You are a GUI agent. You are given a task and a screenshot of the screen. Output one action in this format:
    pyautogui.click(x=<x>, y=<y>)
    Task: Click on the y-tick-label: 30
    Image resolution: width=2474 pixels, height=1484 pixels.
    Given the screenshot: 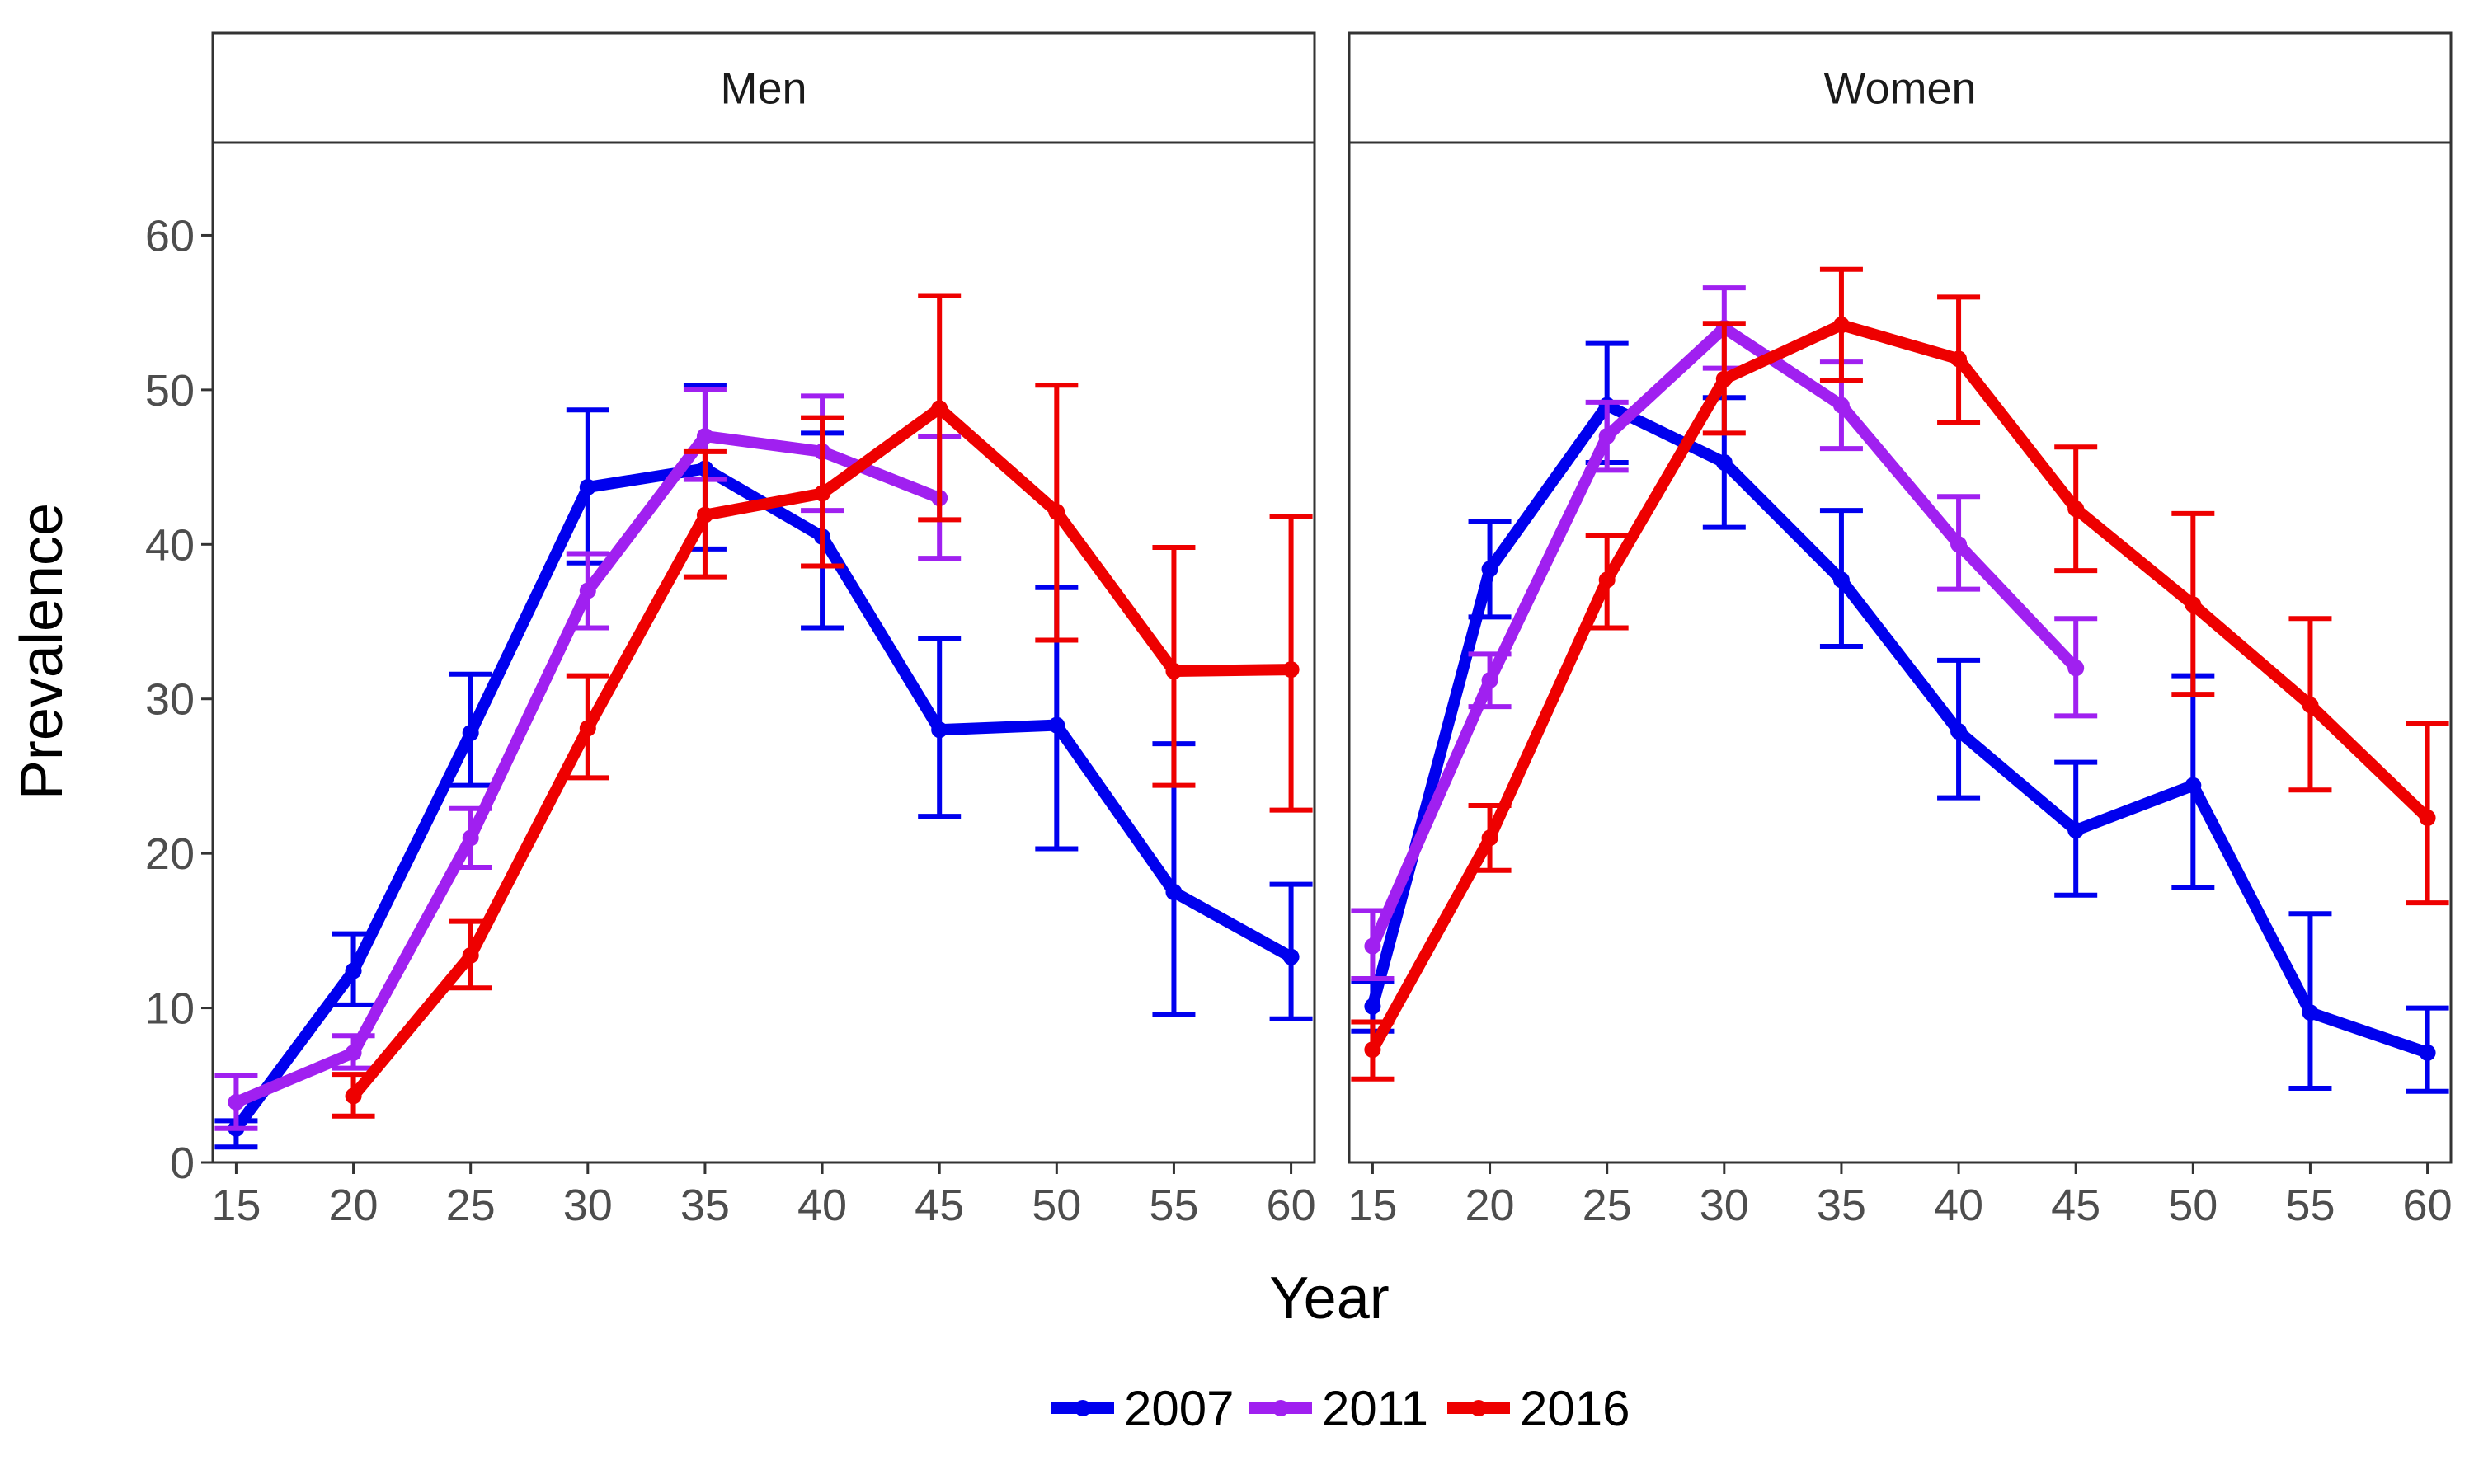 What is the action you would take?
    pyautogui.click(x=170, y=700)
    